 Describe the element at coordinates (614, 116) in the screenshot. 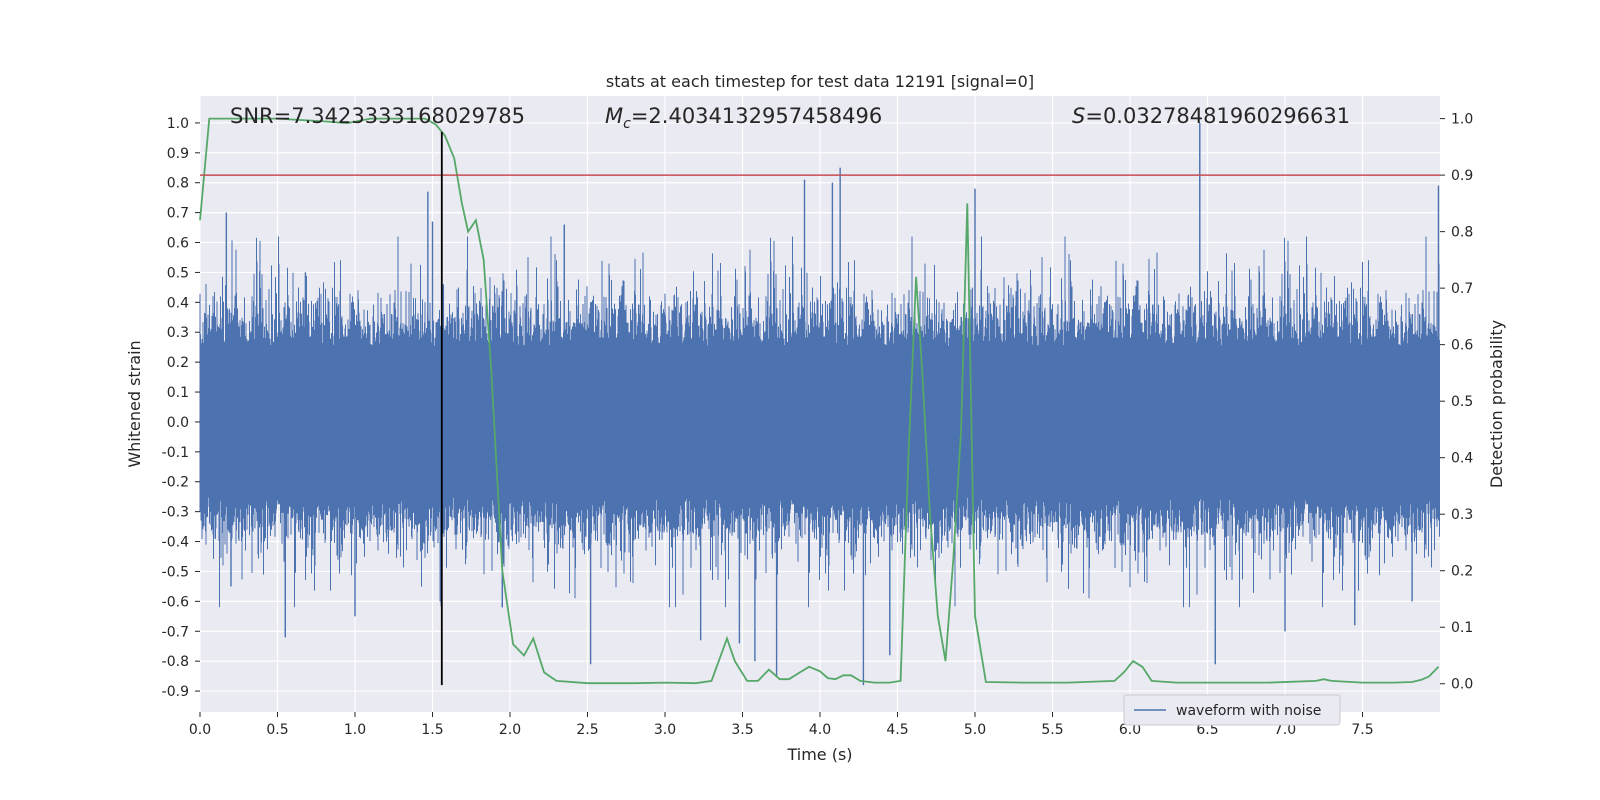

I see `chirp-mass-symbol: M` at that location.